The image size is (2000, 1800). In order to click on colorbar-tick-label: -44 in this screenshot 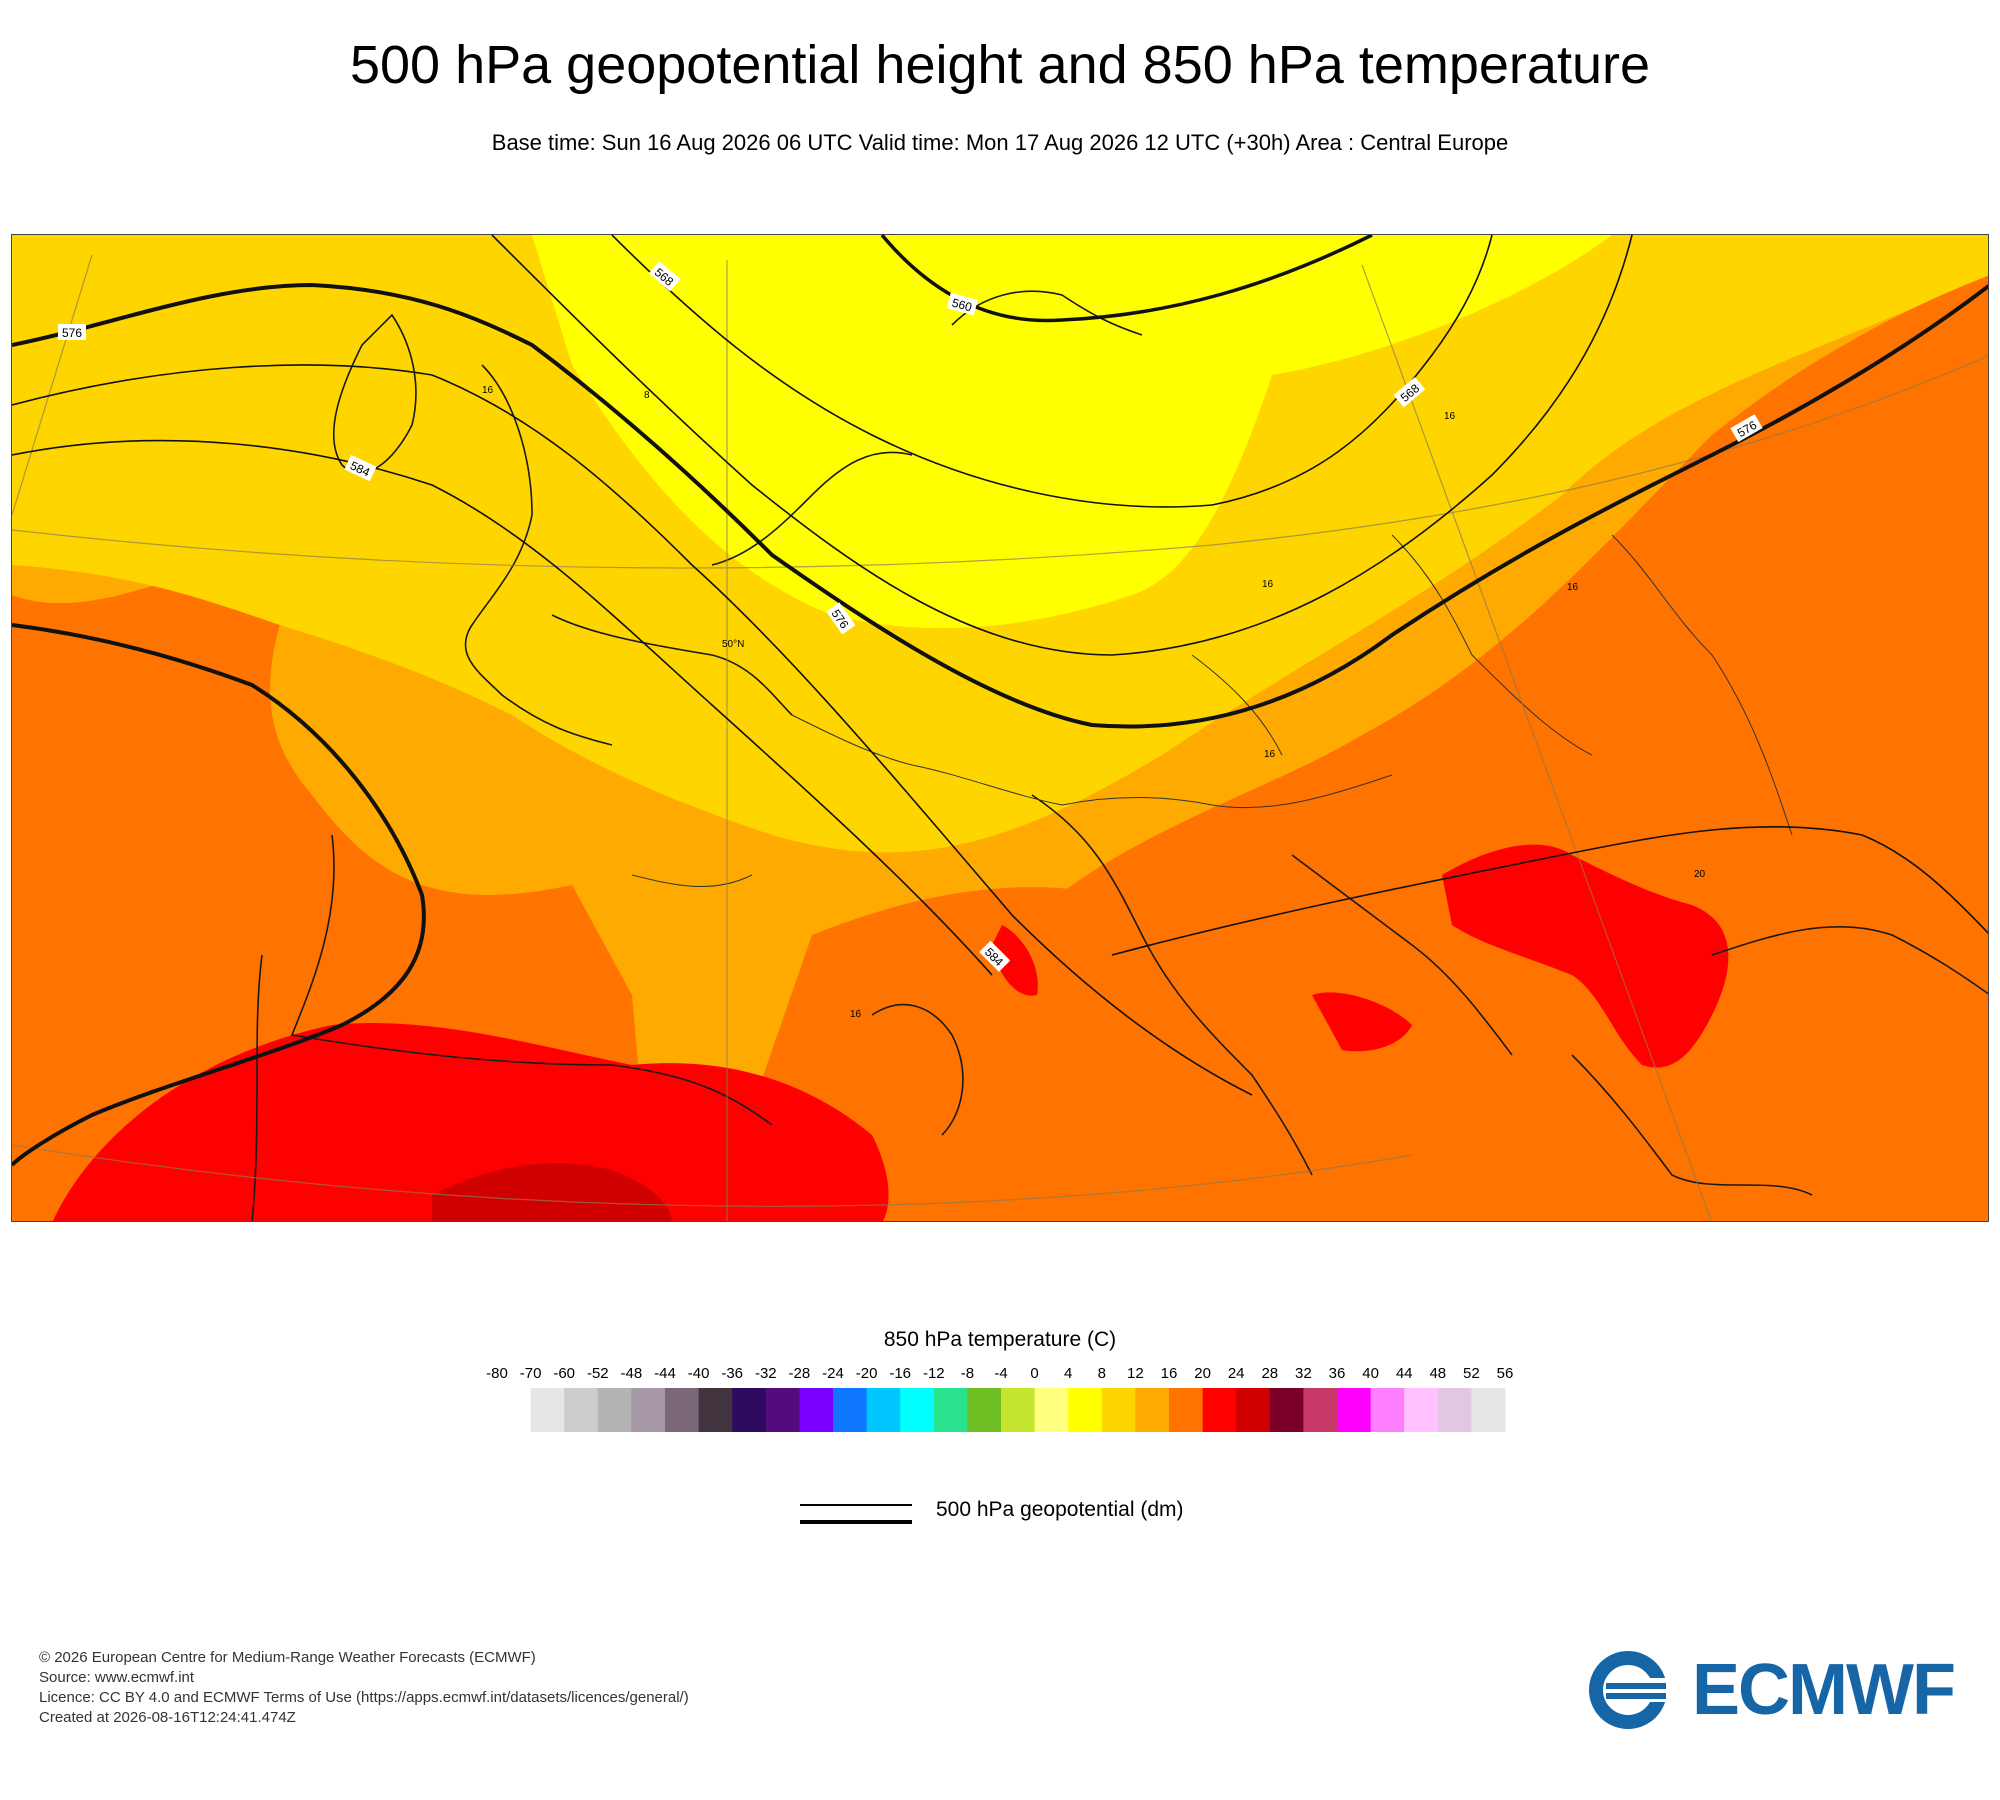, I will do `click(665, 1373)`.